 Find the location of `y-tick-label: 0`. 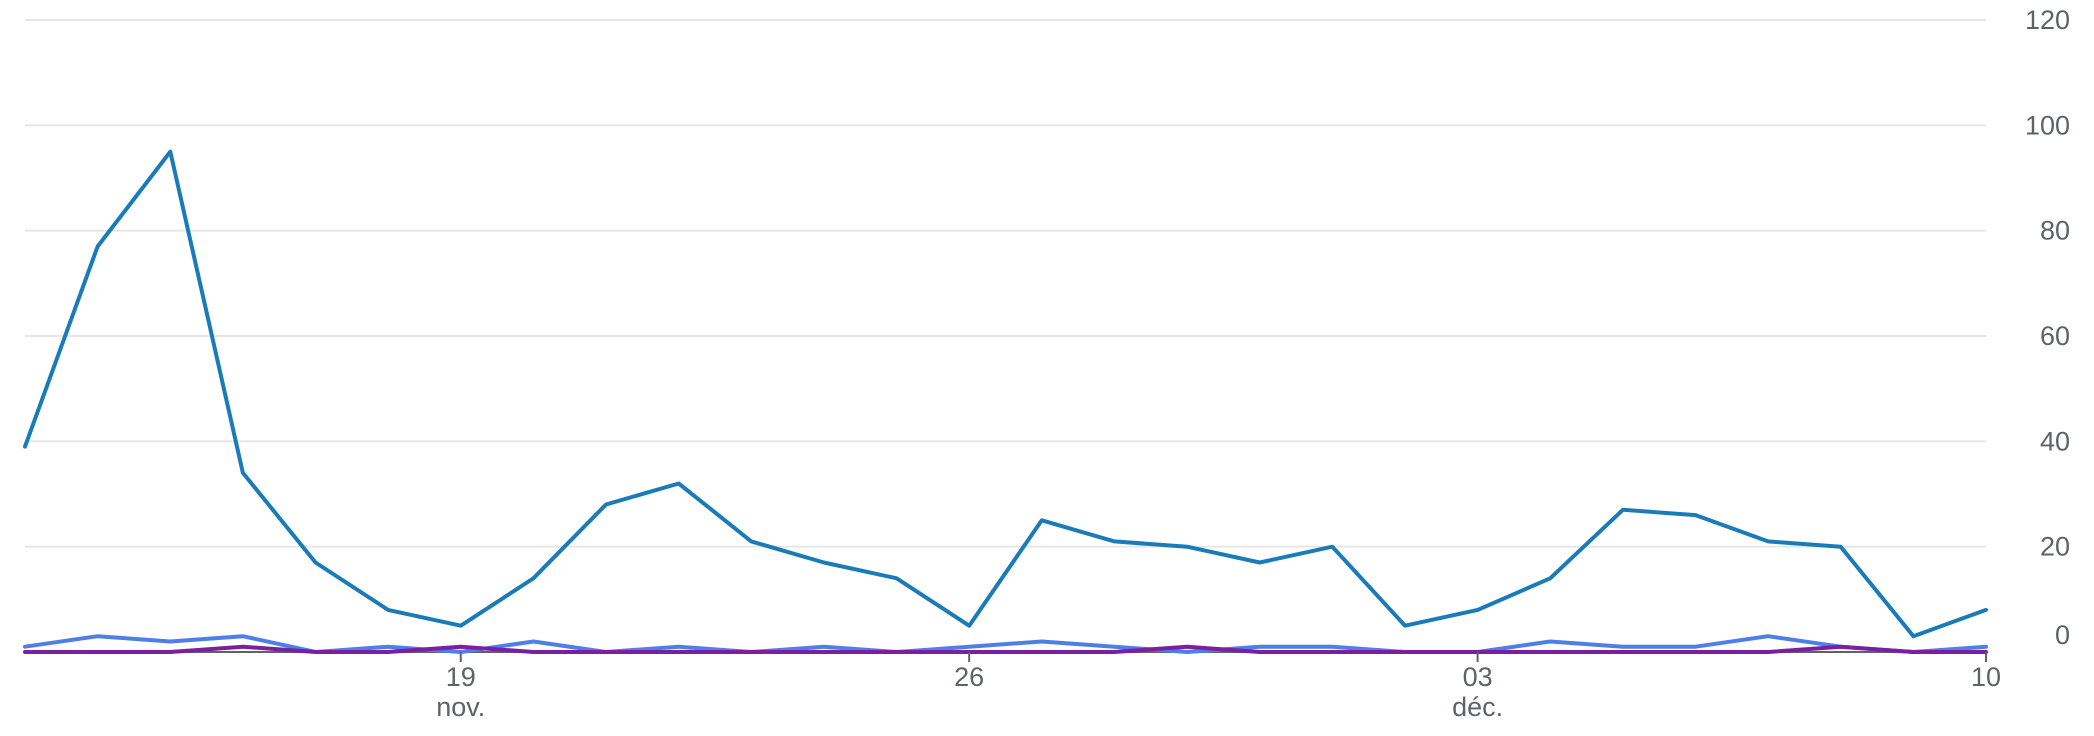

y-tick-label: 0 is located at coordinates (2062, 635).